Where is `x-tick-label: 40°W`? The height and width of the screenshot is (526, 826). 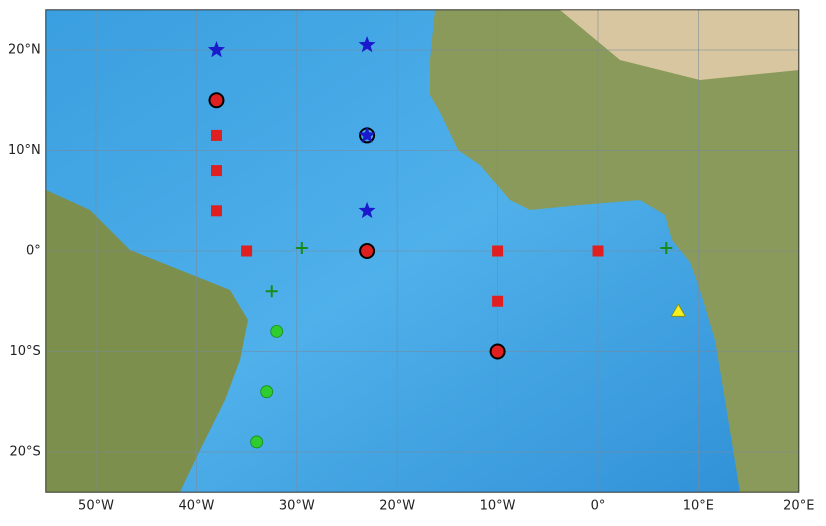 x-tick-label: 40°W is located at coordinates (196, 506).